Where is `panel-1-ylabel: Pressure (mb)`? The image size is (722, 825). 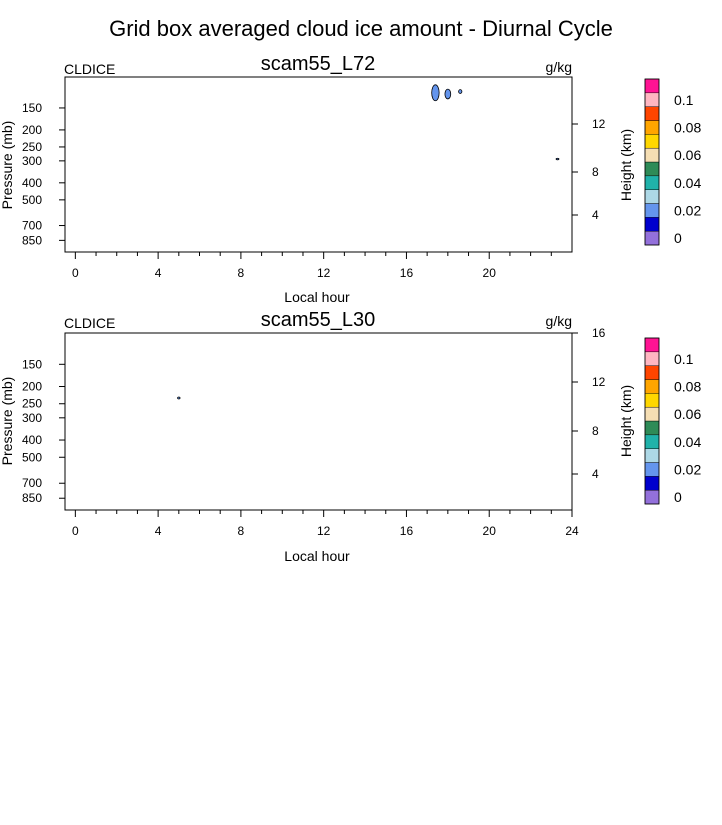
panel-1-ylabel: Pressure (mb) is located at coordinates (7, 165).